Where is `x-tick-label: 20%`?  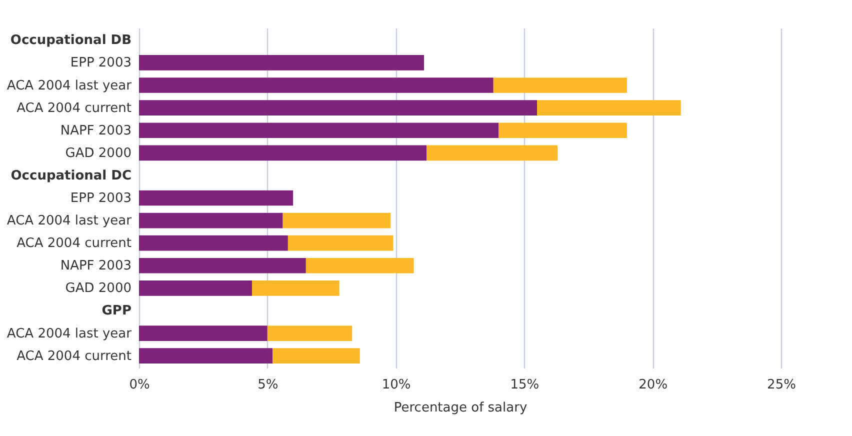 x-tick-label: 20% is located at coordinates (653, 385).